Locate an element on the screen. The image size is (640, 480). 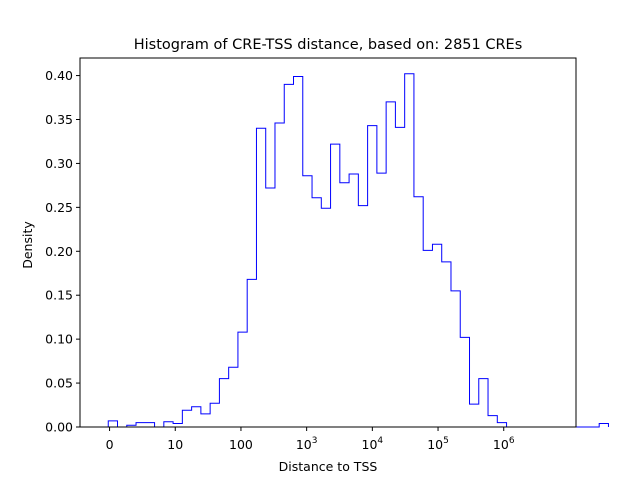
x-tick-label: 10⁴ is located at coordinates (373, 444).